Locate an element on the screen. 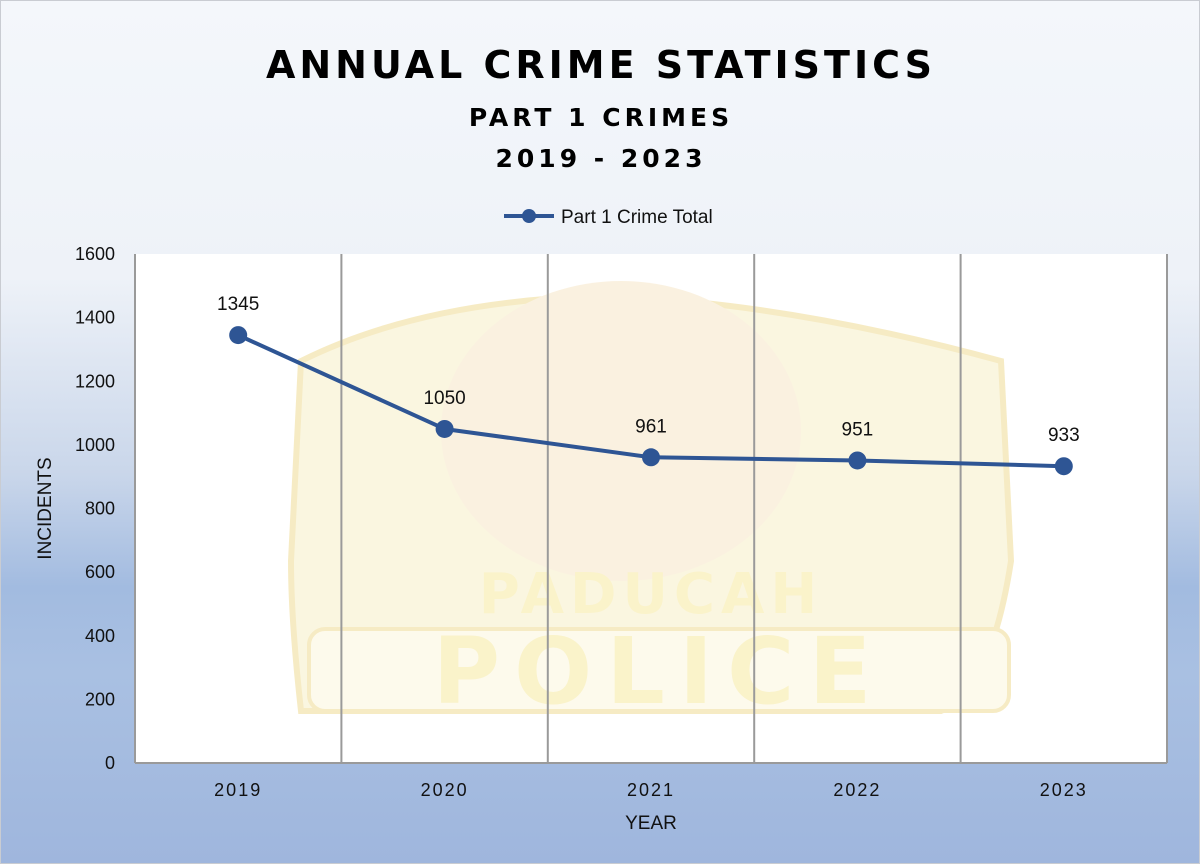  data-label: 1345 is located at coordinates (238, 304).